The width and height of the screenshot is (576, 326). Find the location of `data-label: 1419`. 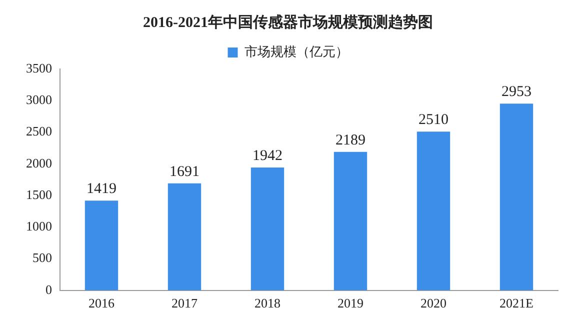

data-label: 1419 is located at coordinates (101, 189).